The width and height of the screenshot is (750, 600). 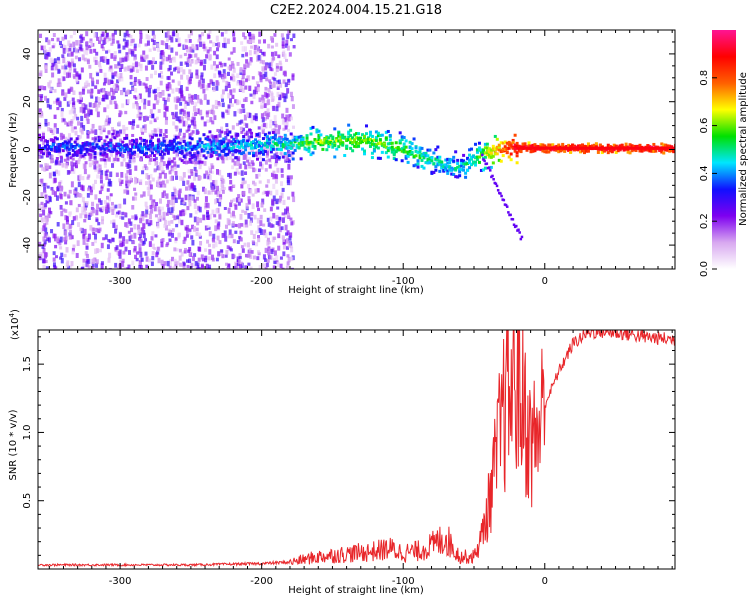 I want to click on snr-x-tick-label: 0, so click(x=545, y=581).